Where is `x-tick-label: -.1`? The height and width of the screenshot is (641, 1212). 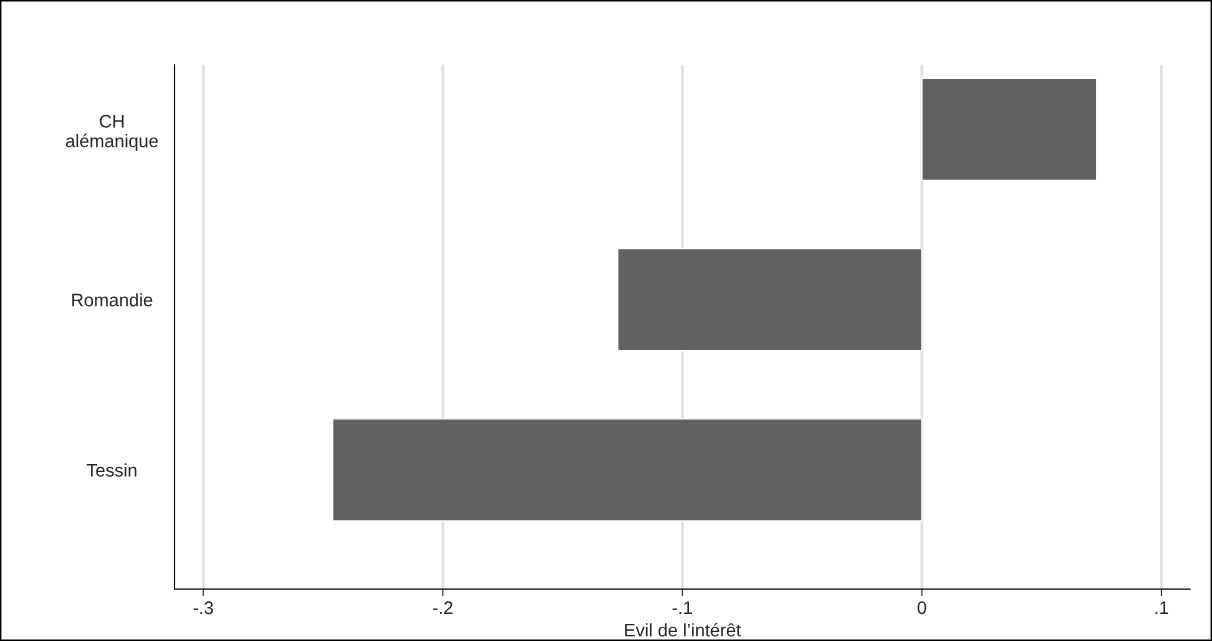 x-tick-label: -.1 is located at coordinates (682, 607).